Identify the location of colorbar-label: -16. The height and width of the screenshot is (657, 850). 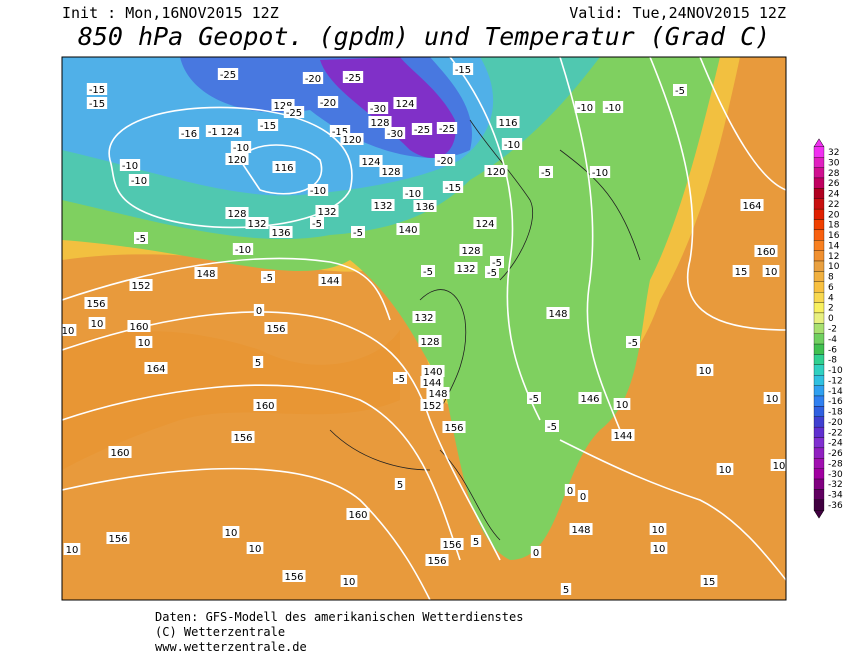
(835, 402).